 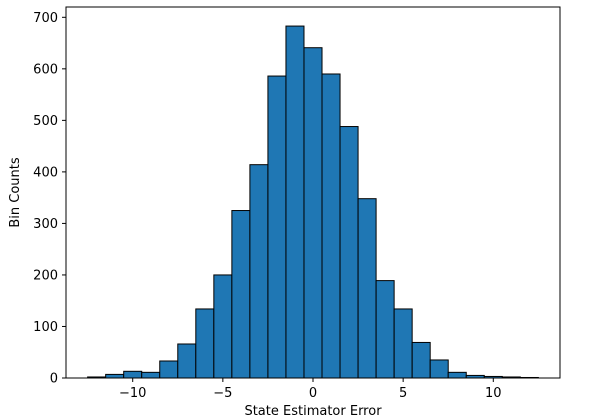 I want to click on y-tick-label: 500, so click(x=45, y=121).